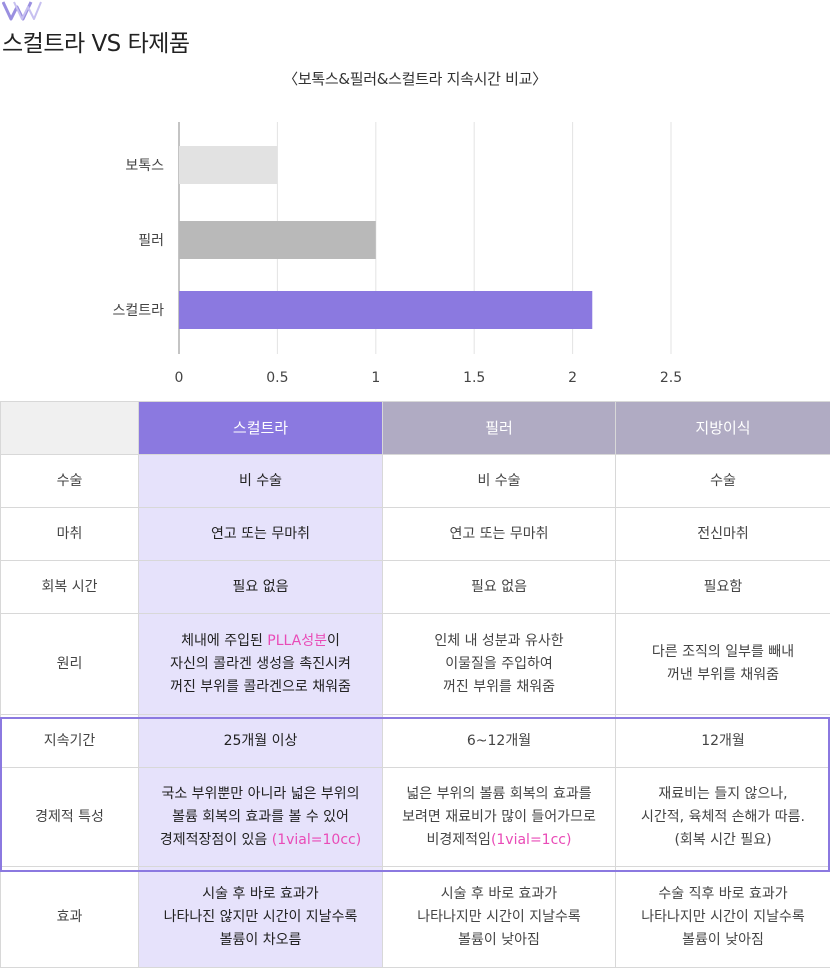  What do you see at coordinates (69, 664) in the screenshot?
I see `row-label: 원리` at bounding box center [69, 664].